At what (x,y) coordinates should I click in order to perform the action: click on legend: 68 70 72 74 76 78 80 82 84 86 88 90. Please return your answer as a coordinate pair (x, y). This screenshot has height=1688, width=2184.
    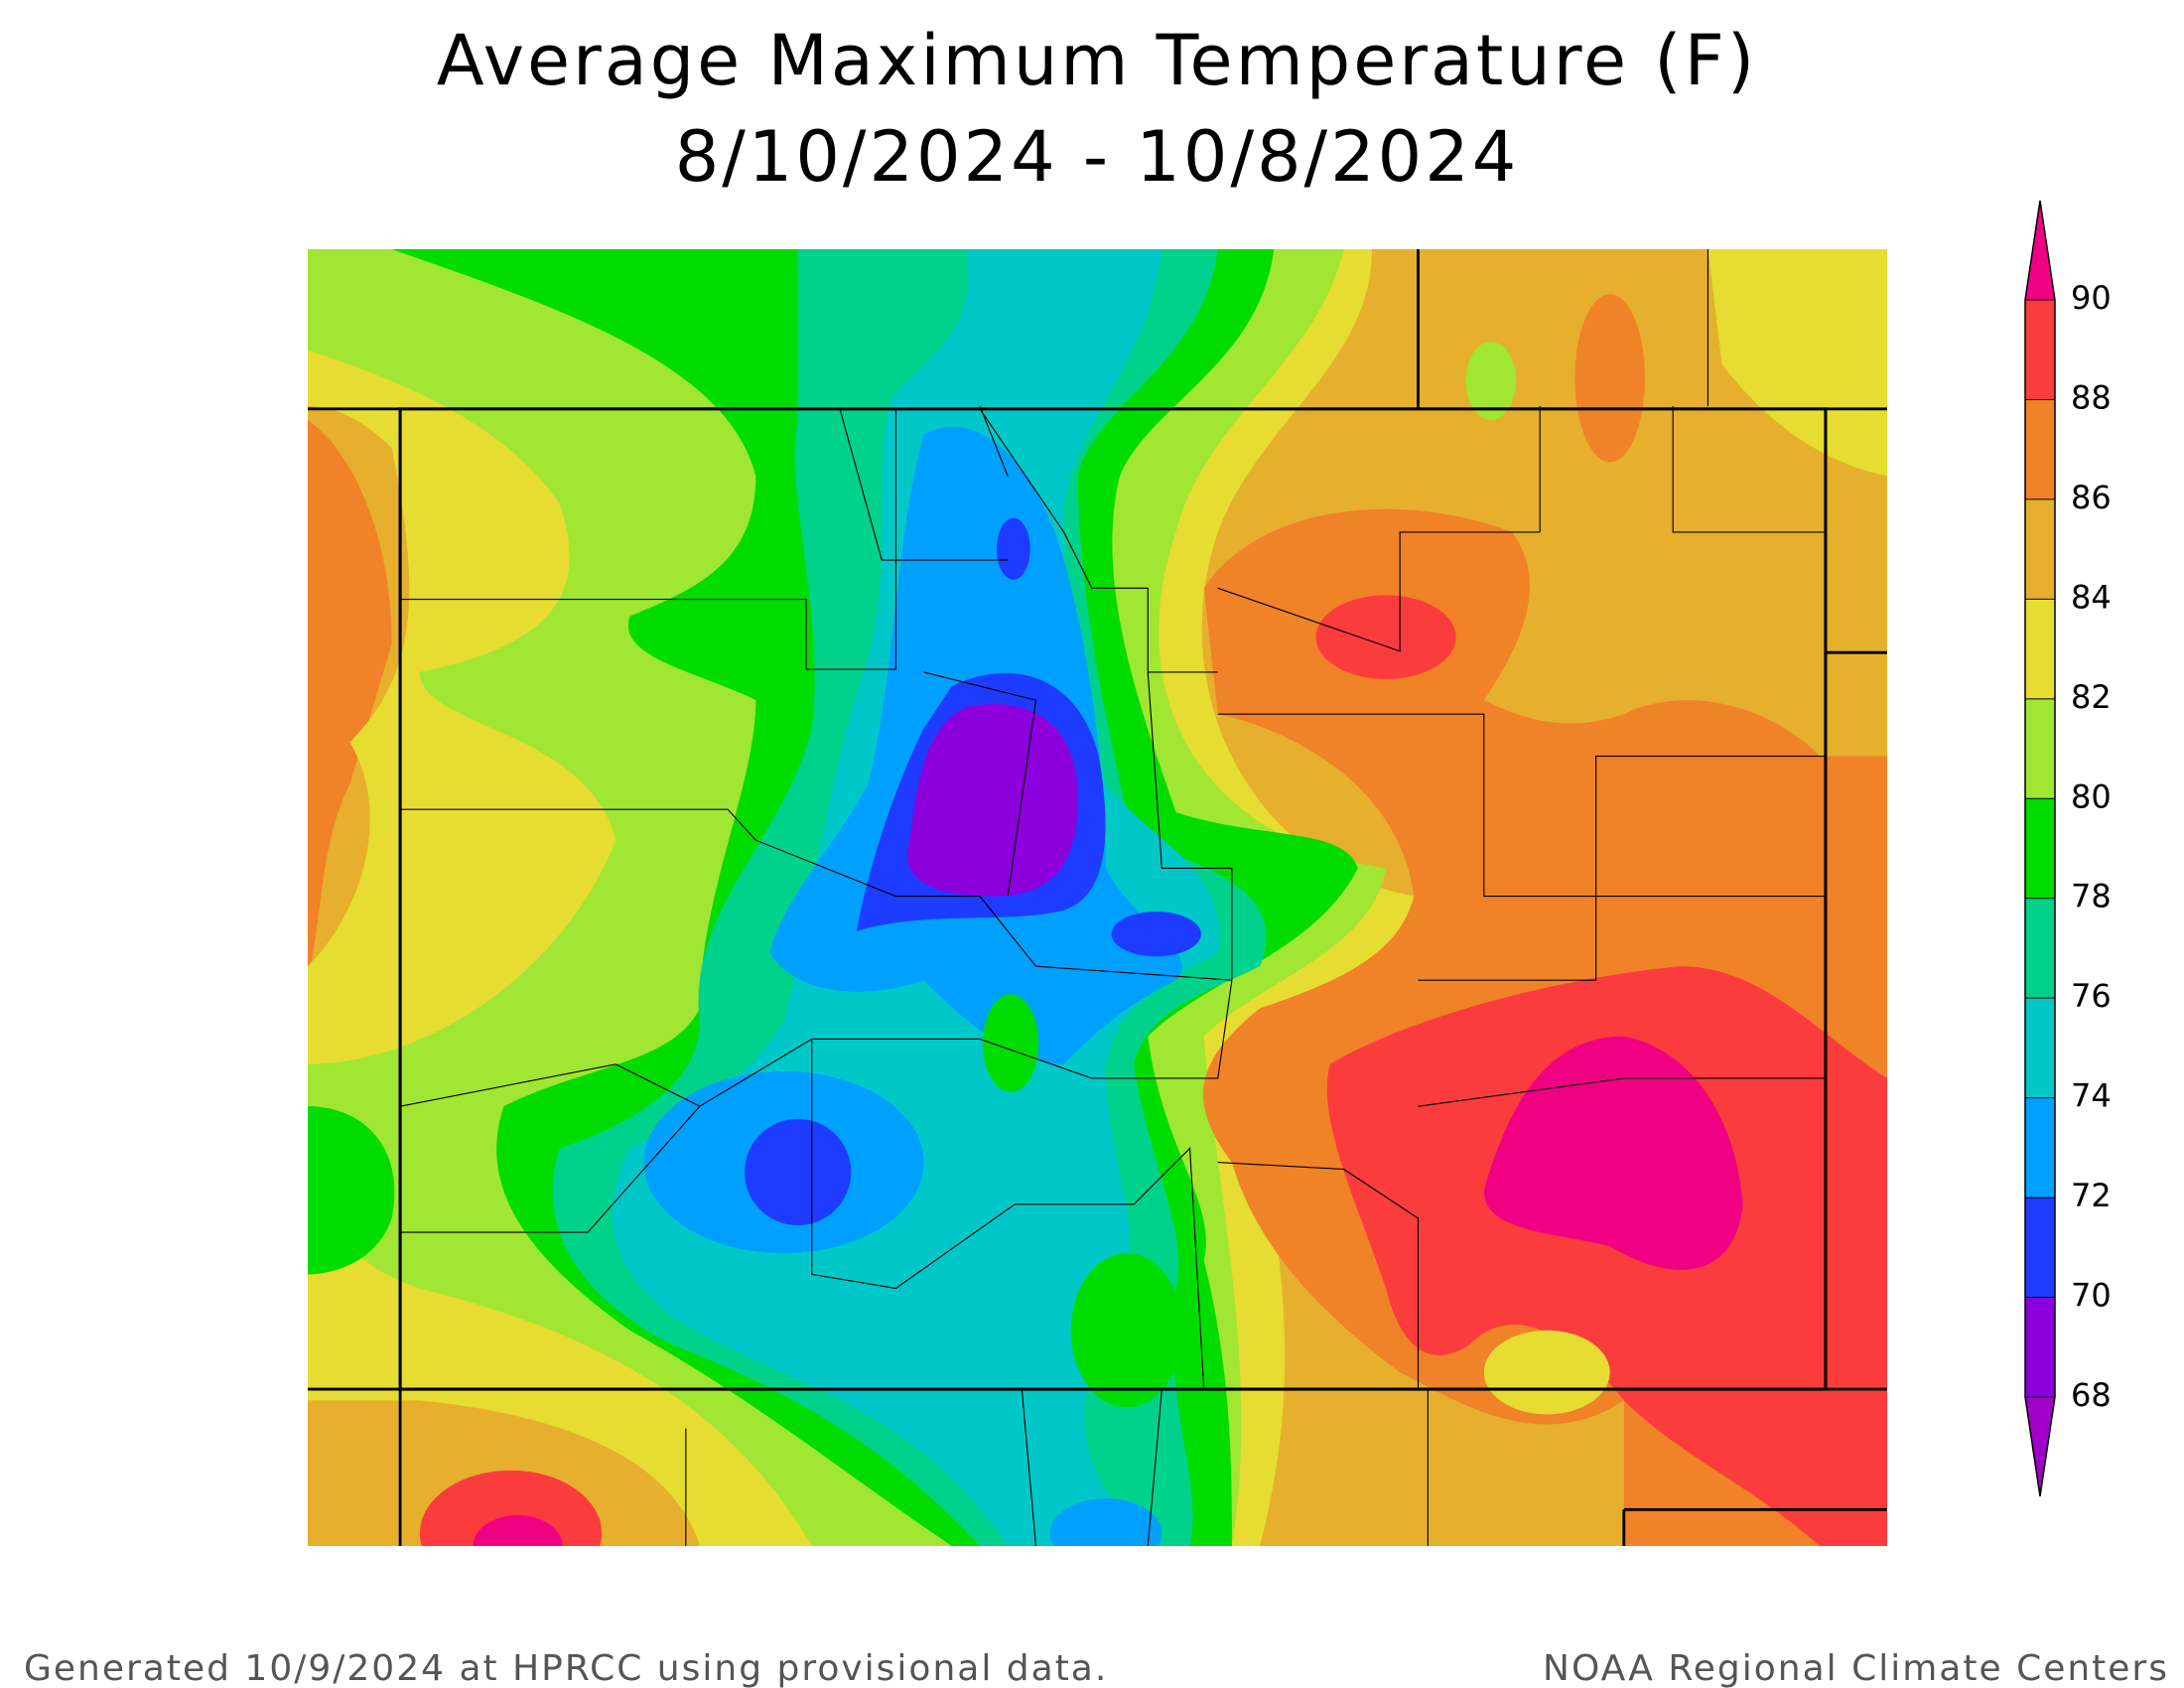
    Looking at the image, I should click on (2068, 848).